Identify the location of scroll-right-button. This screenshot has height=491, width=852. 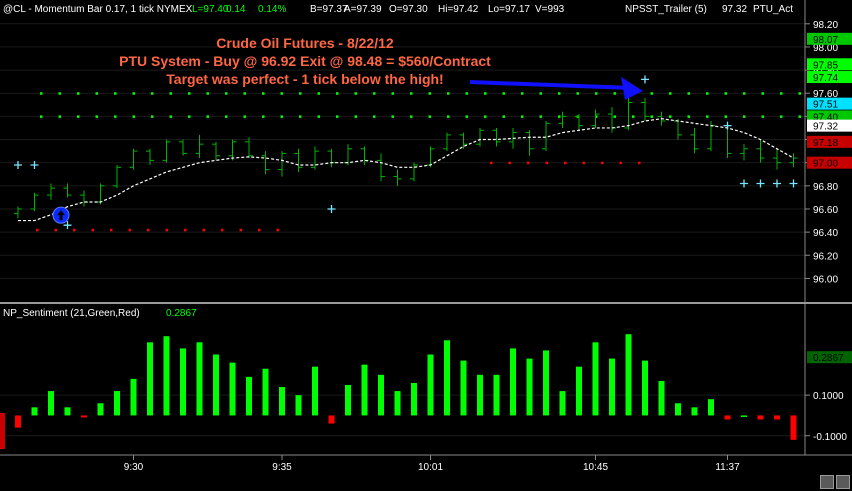
(843, 482).